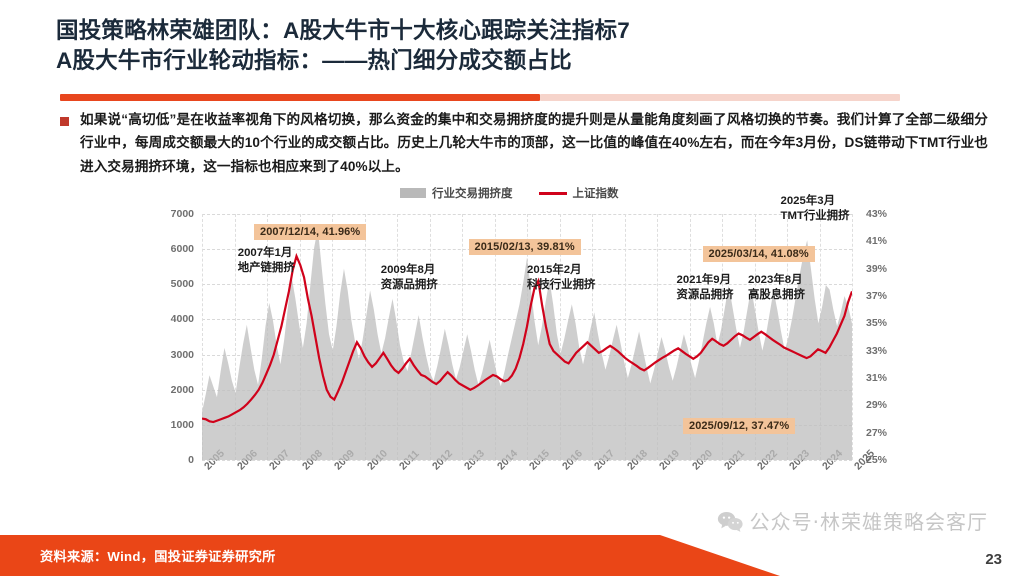 The height and width of the screenshot is (576, 1024). What do you see at coordinates (720, 97) in the screenshot?
I see `title-underline-soft` at bounding box center [720, 97].